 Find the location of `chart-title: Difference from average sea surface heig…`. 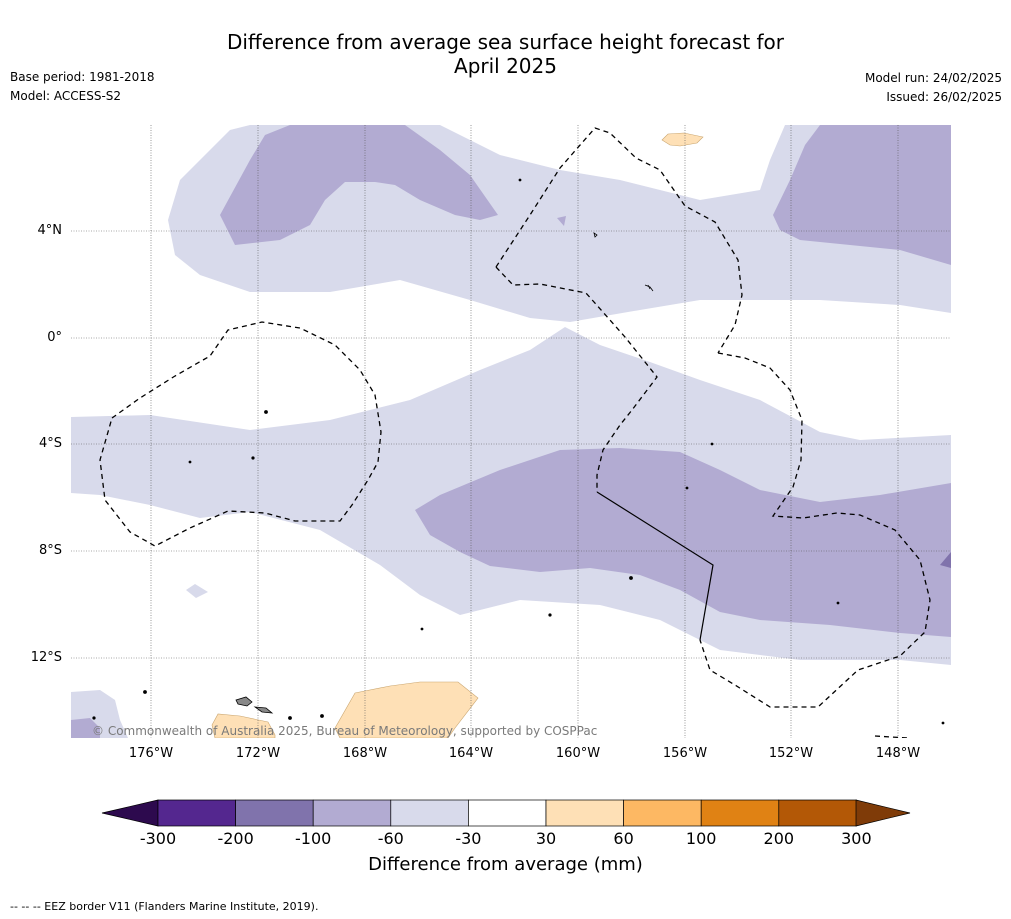

chart-title: Difference from average sea surface heig… is located at coordinates (505, 54).